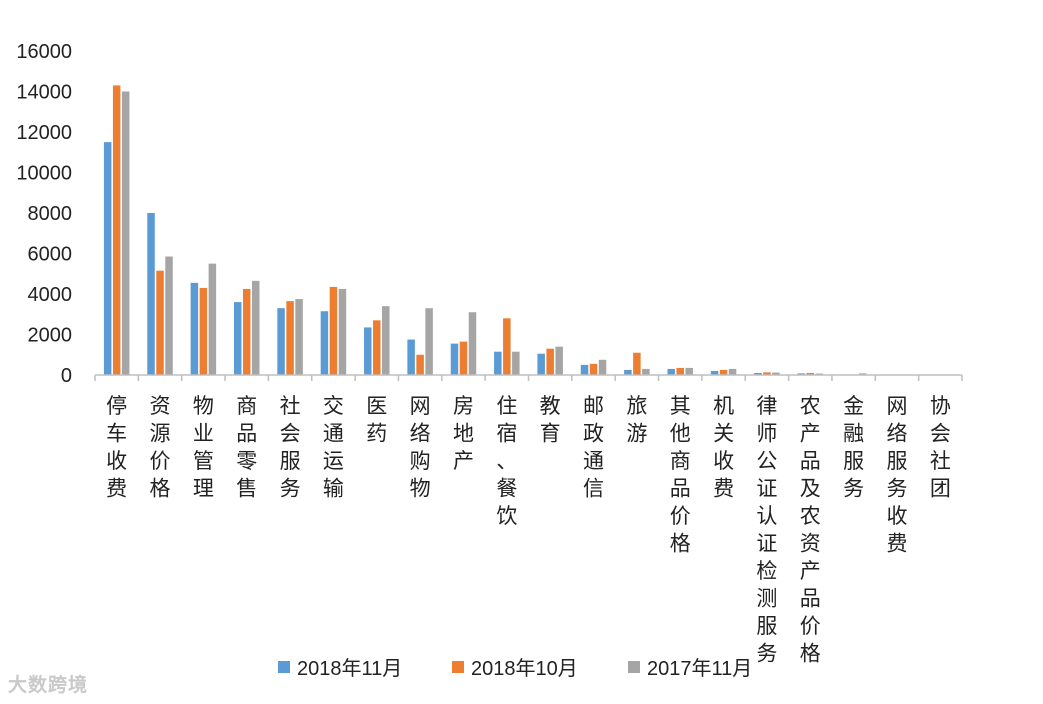 Image resolution: width=1043 pixels, height=704 pixels. Describe the element at coordinates (420, 447) in the screenshot. I see `category-label-7: 网络购物` at that location.